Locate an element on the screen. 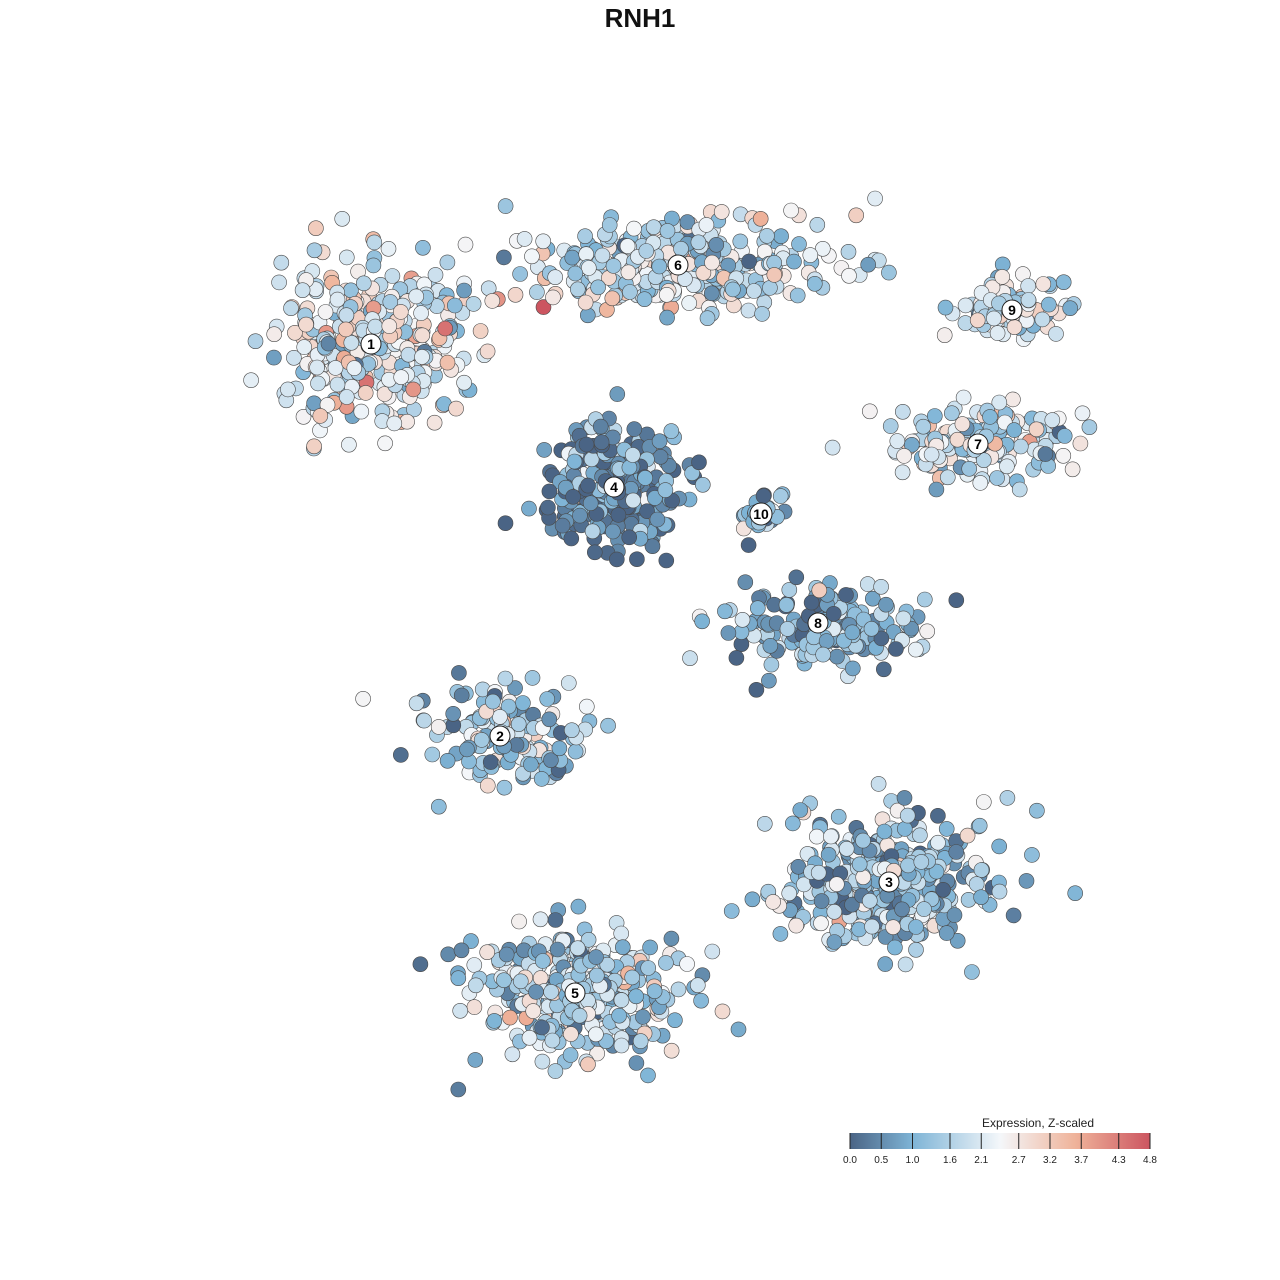 The height and width of the screenshot is (1280, 1280). cluster-label-text: 4 is located at coordinates (614, 487).